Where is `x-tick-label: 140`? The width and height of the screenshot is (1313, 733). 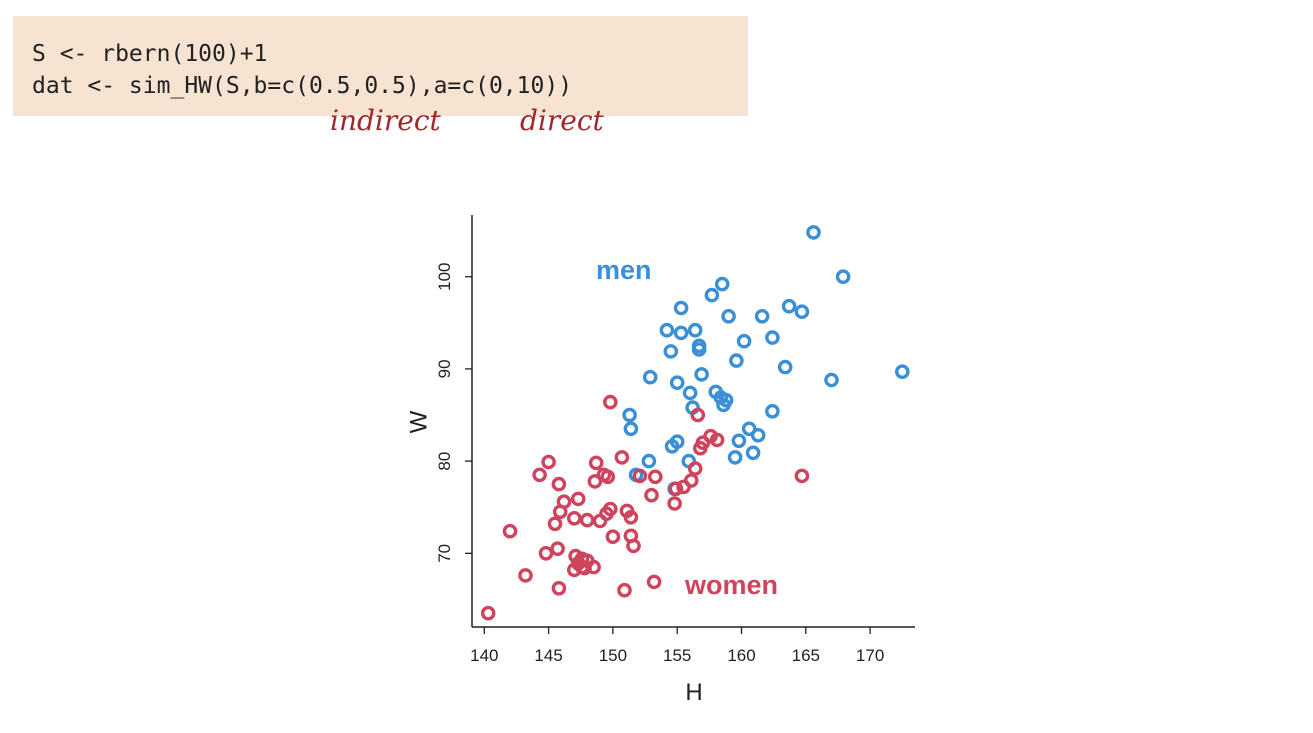
x-tick-label: 140 is located at coordinates (484, 655).